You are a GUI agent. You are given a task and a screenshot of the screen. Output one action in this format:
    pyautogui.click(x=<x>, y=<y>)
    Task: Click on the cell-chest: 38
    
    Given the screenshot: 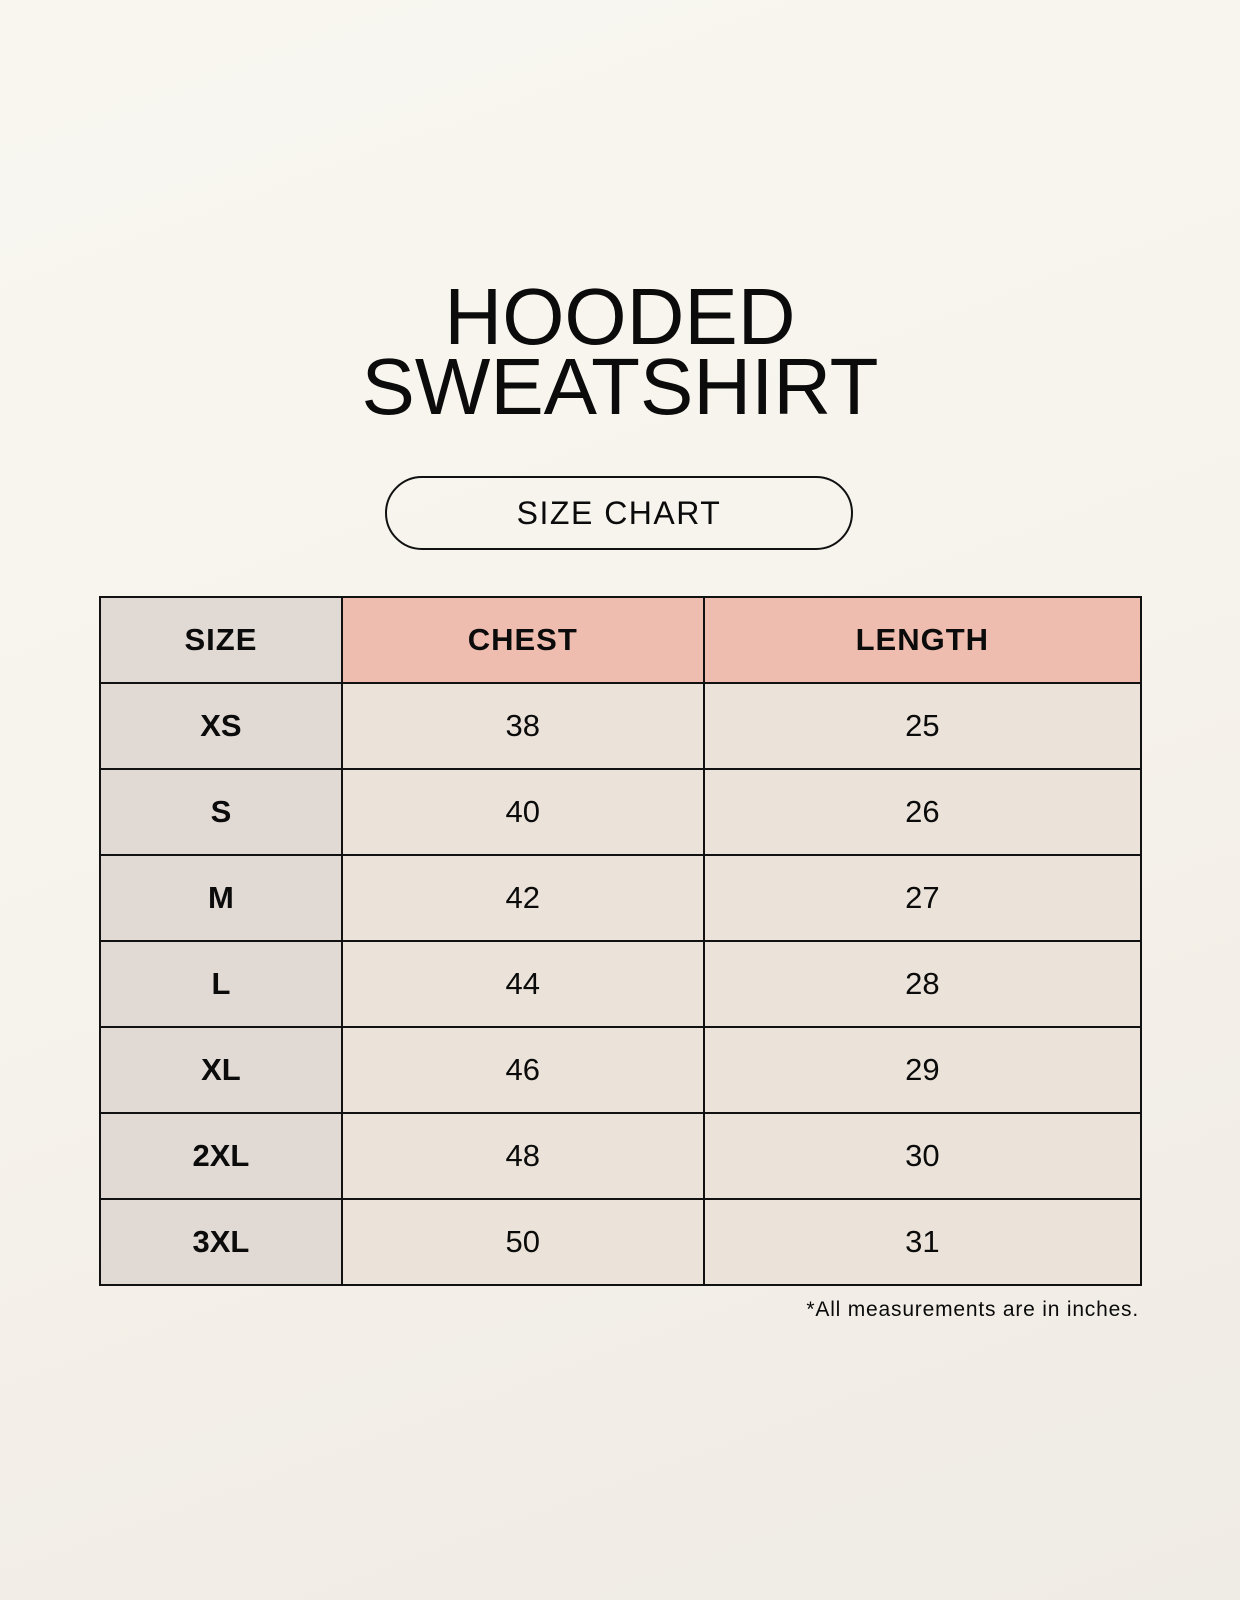 What is the action you would take?
    pyautogui.click(x=522, y=726)
    